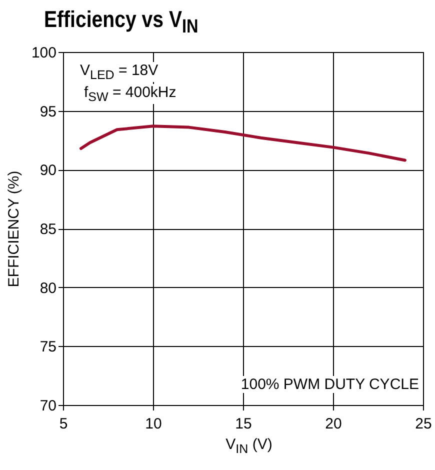  What do you see at coordinates (43, 53) in the screenshot?
I see `y-tick-label: 100` at bounding box center [43, 53].